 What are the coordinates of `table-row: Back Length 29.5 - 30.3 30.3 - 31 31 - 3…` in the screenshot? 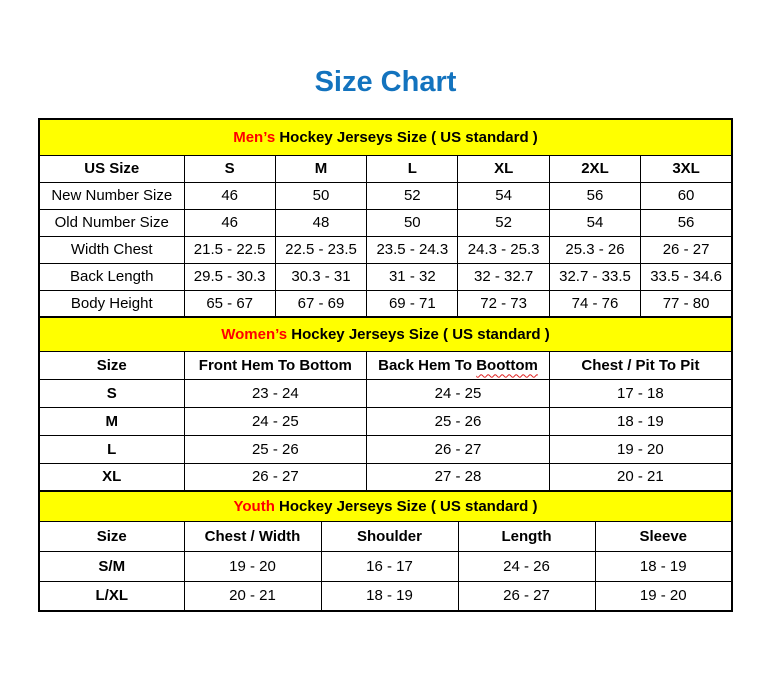 It's located at (385, 276).